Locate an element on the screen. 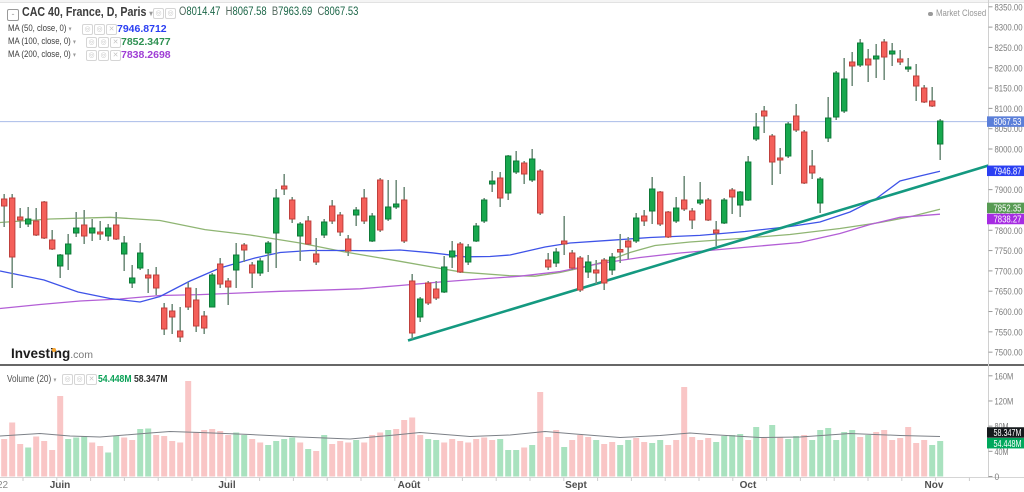 The image size is (1024, 492). svg-text: Oct is located at coordinates (748, 485).